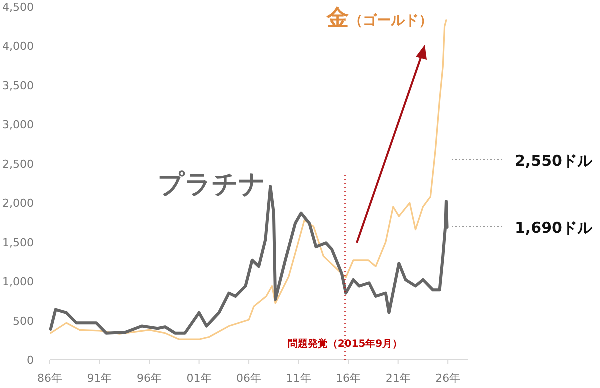 Image resolution: width=600 pixels, height=388 pixels. Describe the element at coordinates (18, 203) in the screenshot. I see `y-tick-label: 2,000` at that location.